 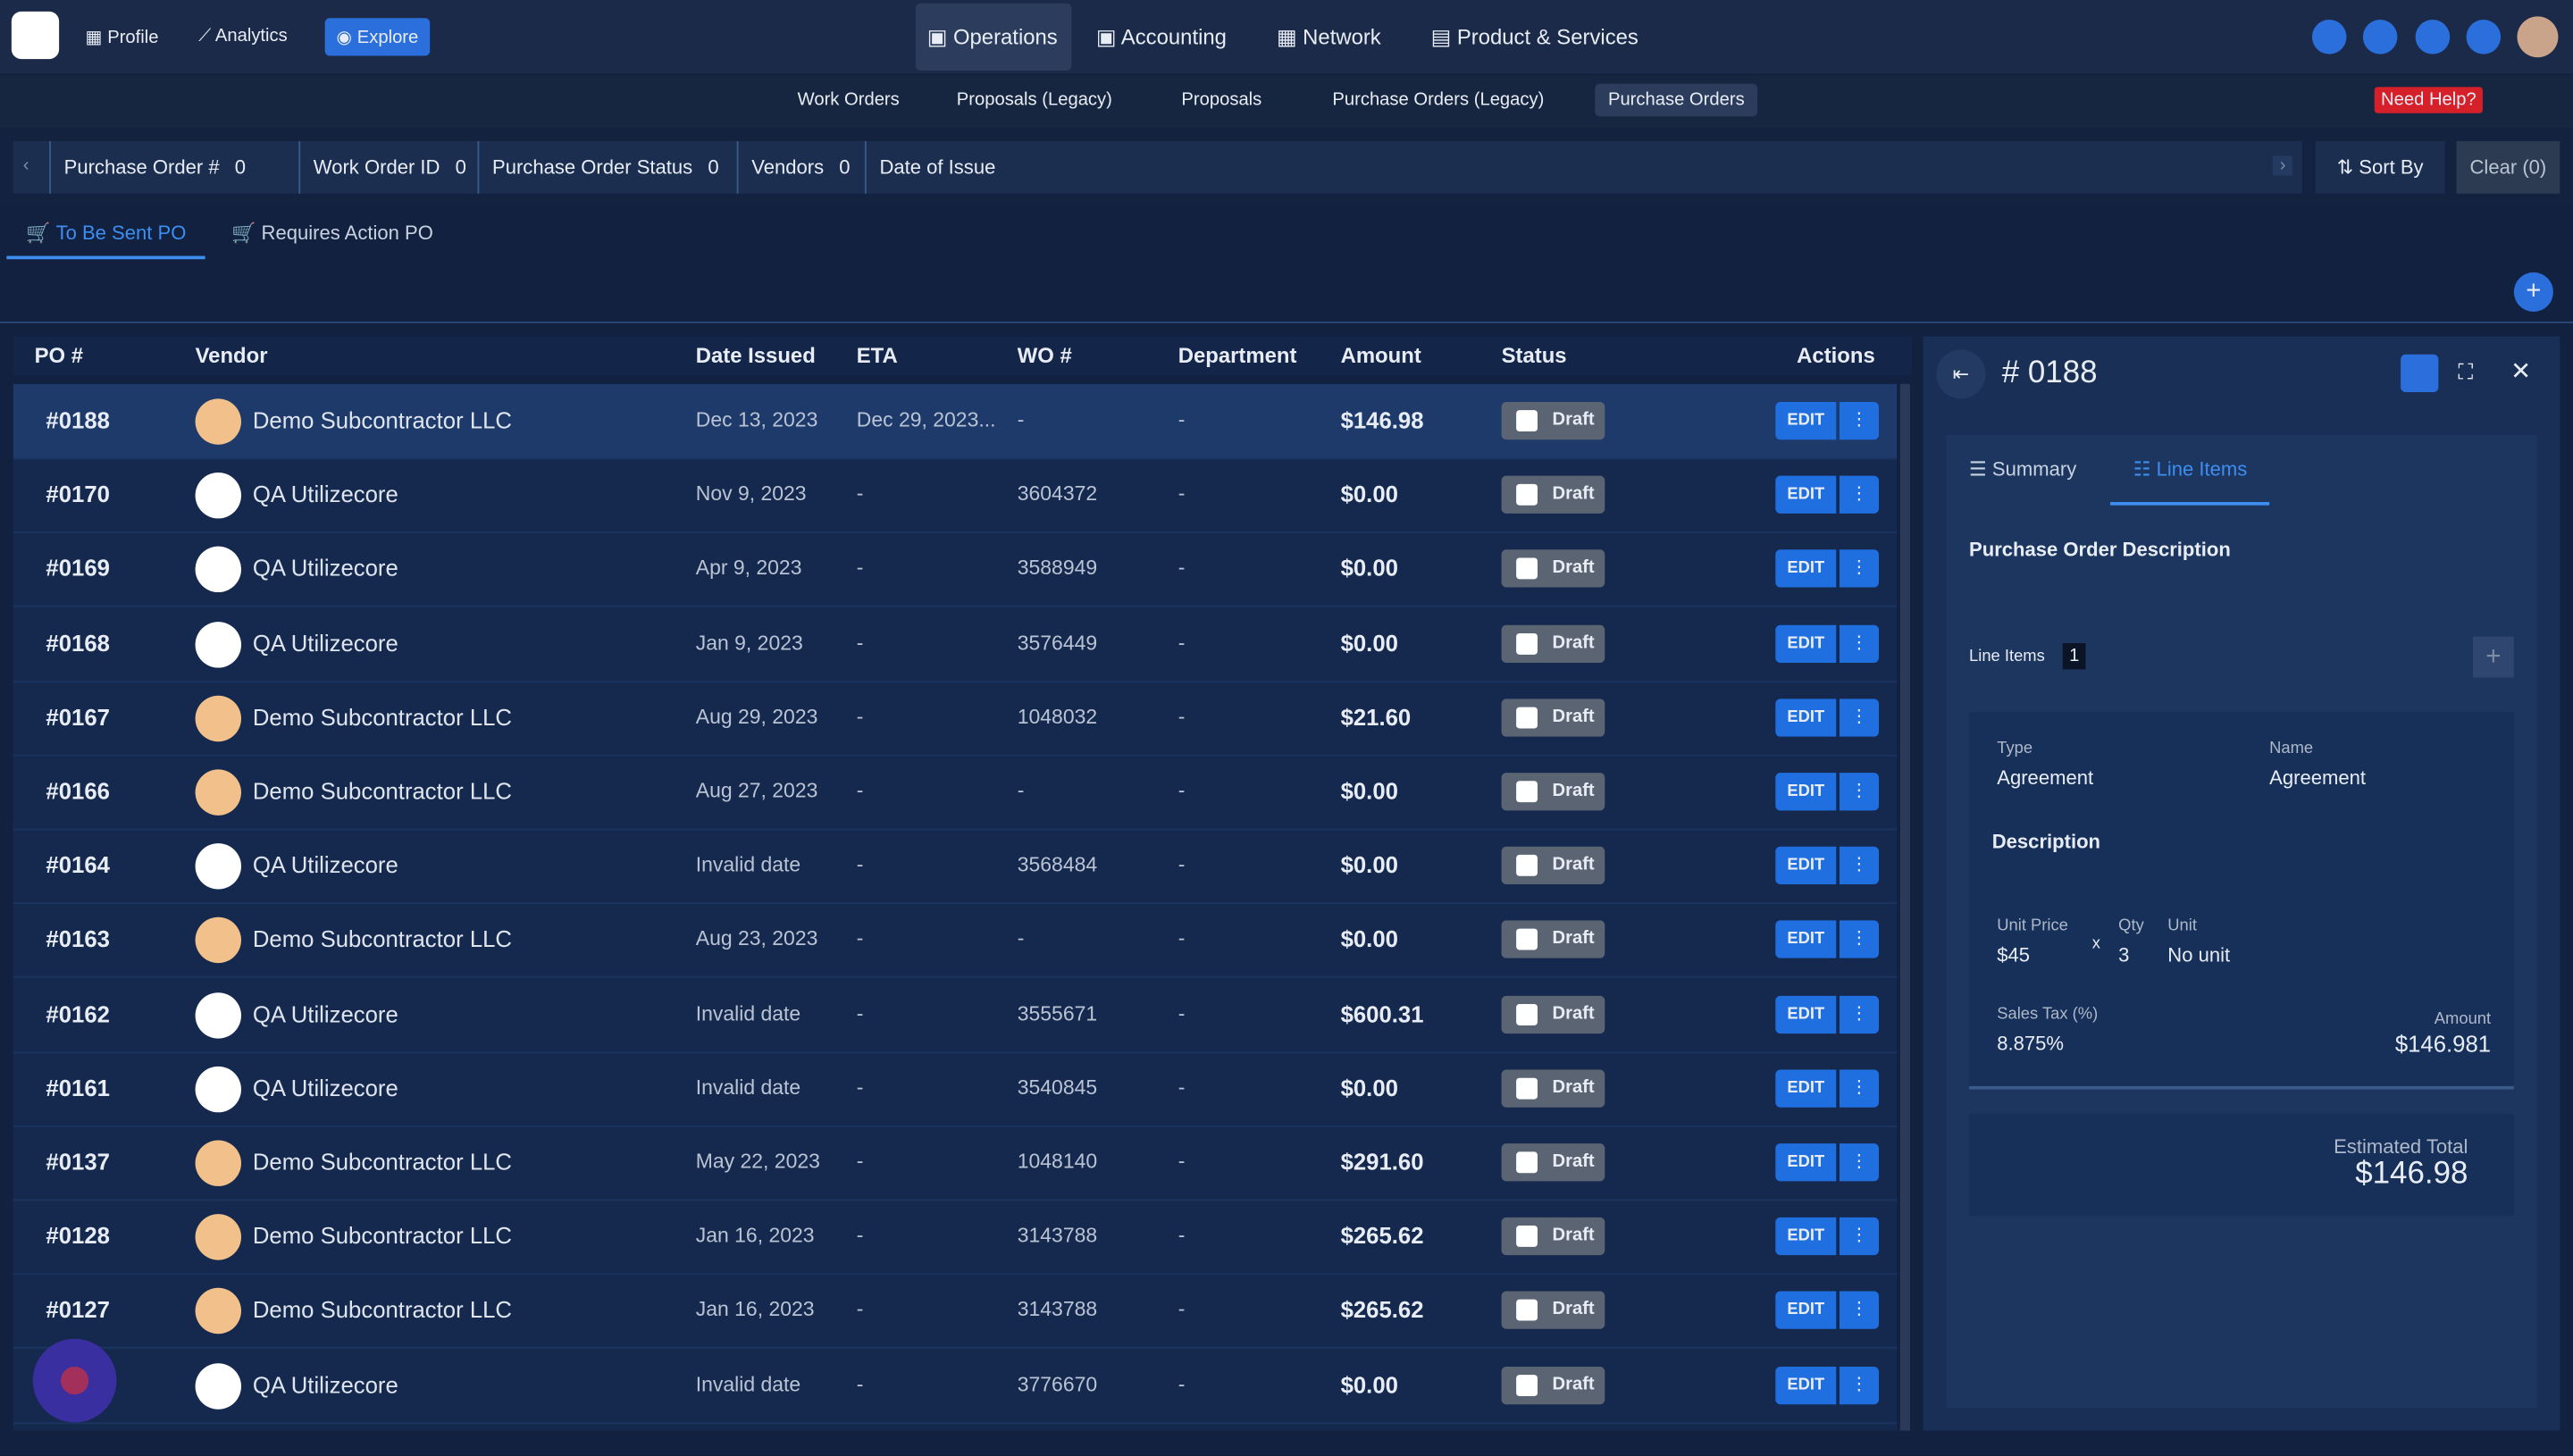 I want to click on filter-chip: Vendors 0, so click(x=800, y=167).